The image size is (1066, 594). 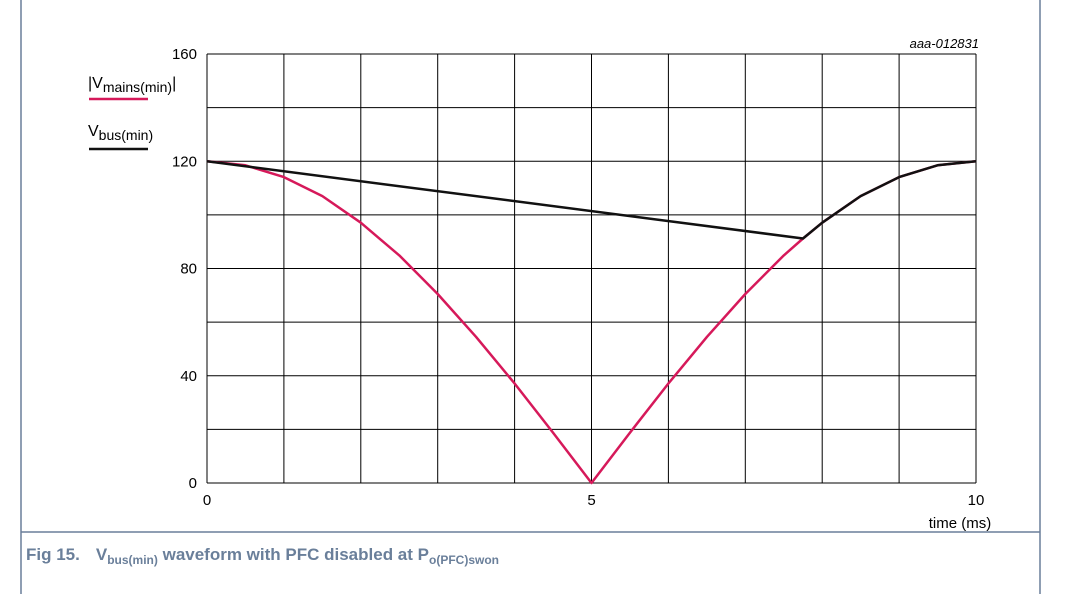 I want to click on x-axis-label: time (ms), so click(x=960, y=523).